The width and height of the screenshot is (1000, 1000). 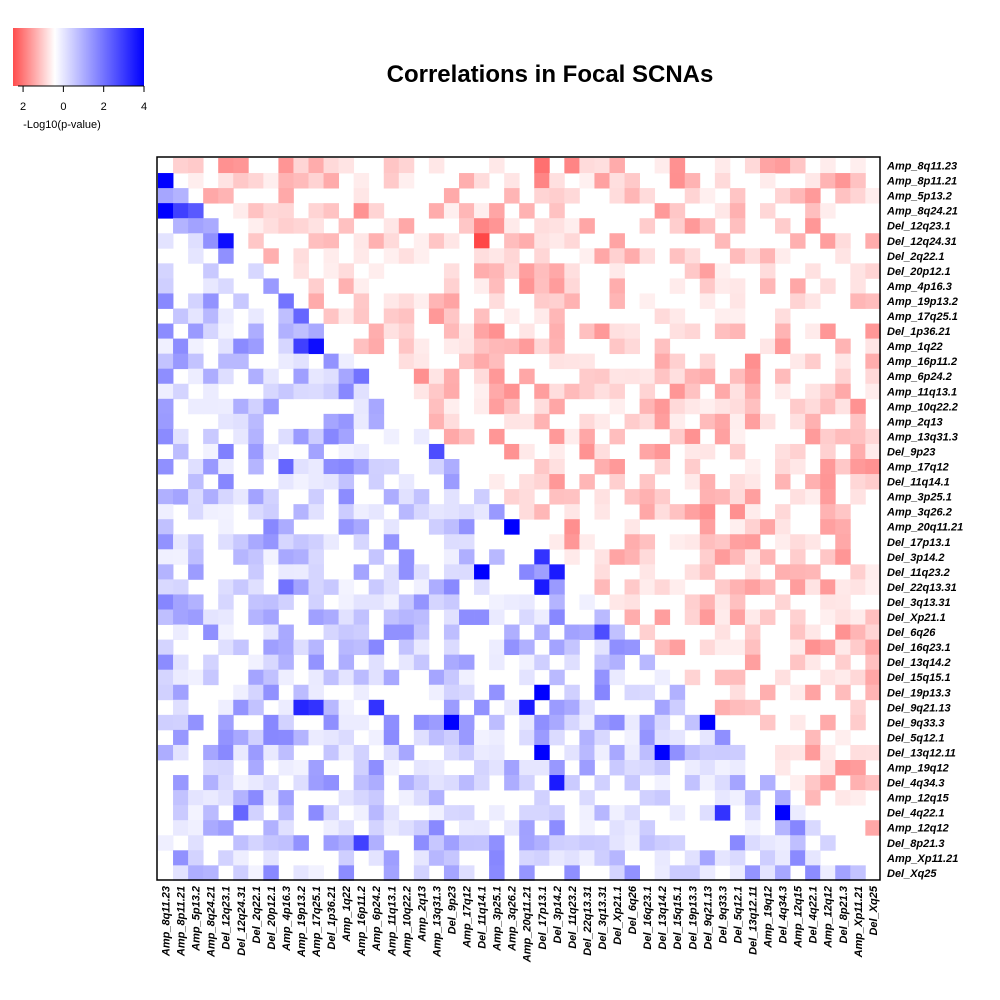 What do you see at coordinates (588, 921) in the screenshot?
I see `column-label: Del_22q13.31` at bounding box center [588, 921].